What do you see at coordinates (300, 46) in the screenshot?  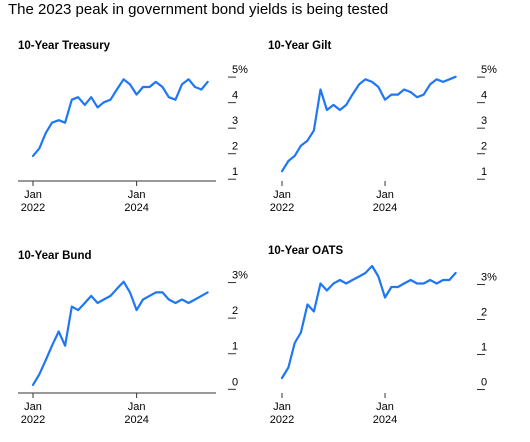 I see `panel-title-gilt: 10-Year Gilt` at bounding box center [300, 46].